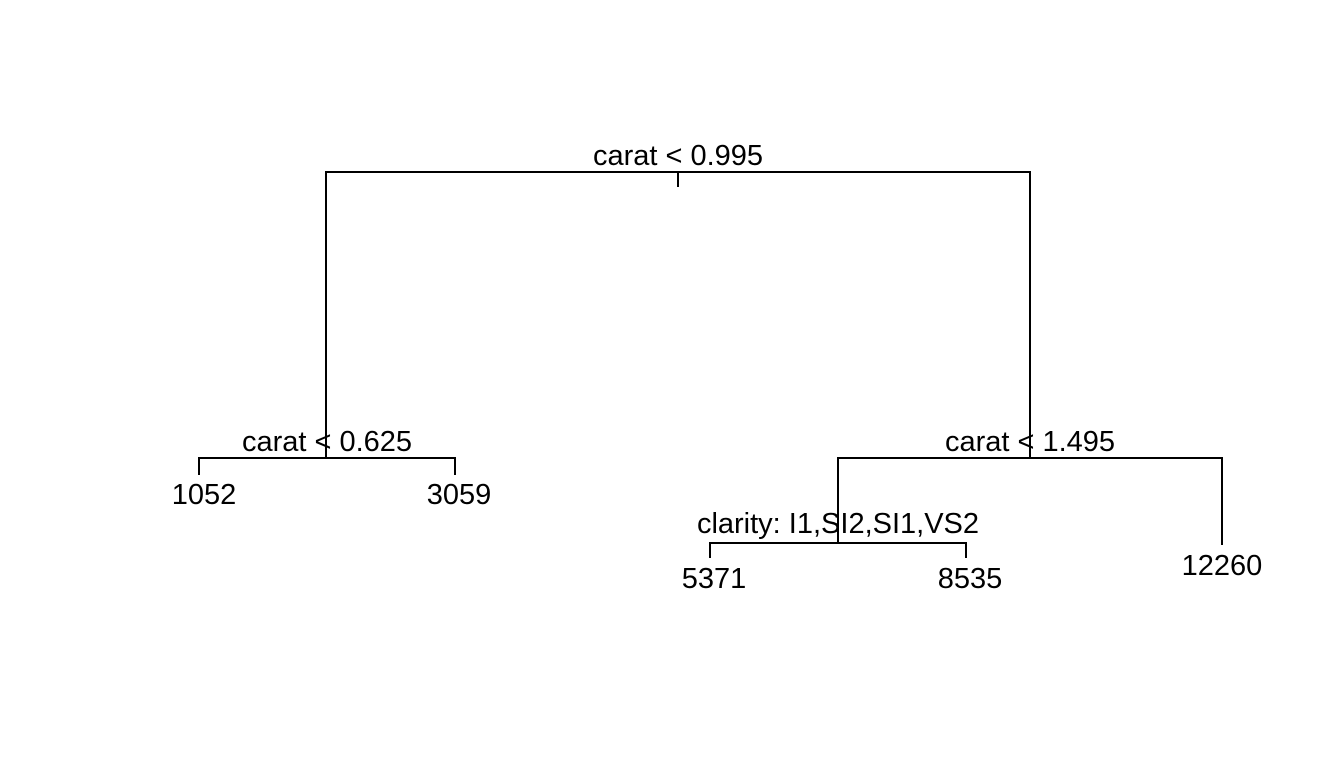 This screenshot has width=1344, height=768. I want to click on node-left: carat < 0.625, so click(327, 450).